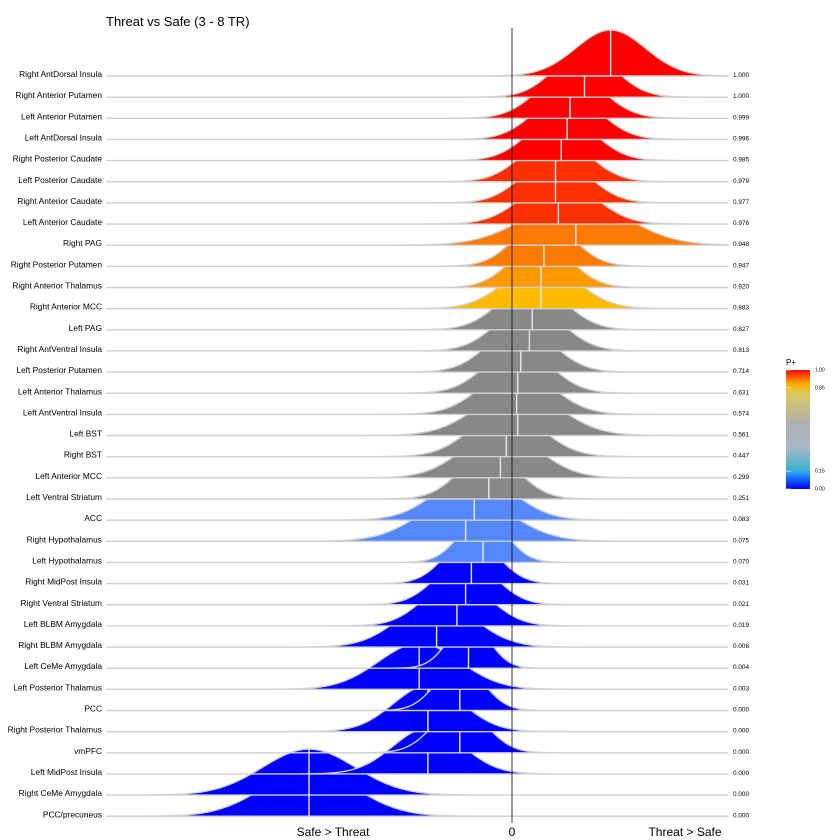 The image size is (840, 840). Describe the element at coordinates (60, 74) in the screenshot. I see `region-label: Right AntDorsal Insula` at that location.